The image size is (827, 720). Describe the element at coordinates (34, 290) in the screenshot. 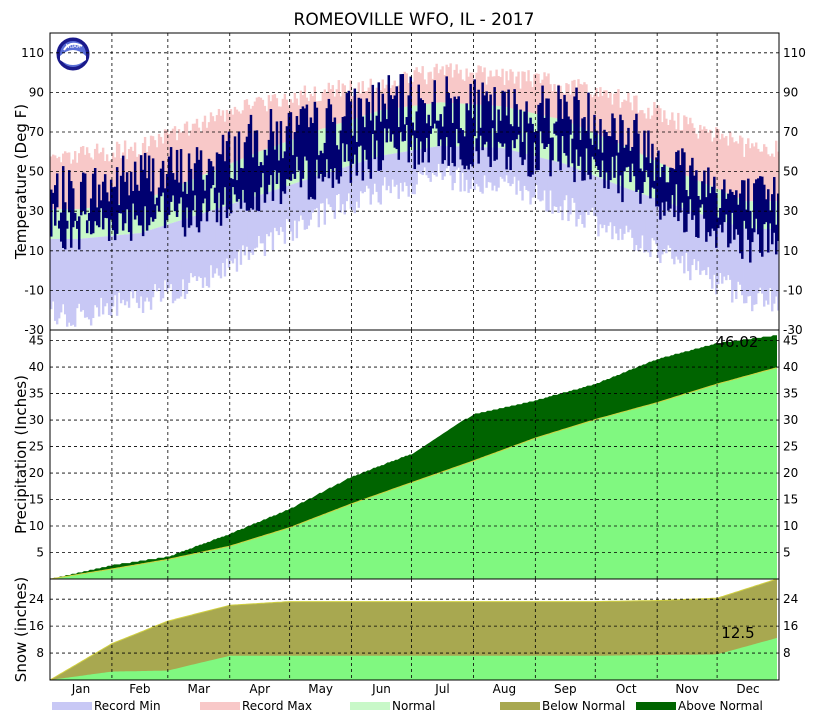

I see `y-tick-label-left: -10` at that location.